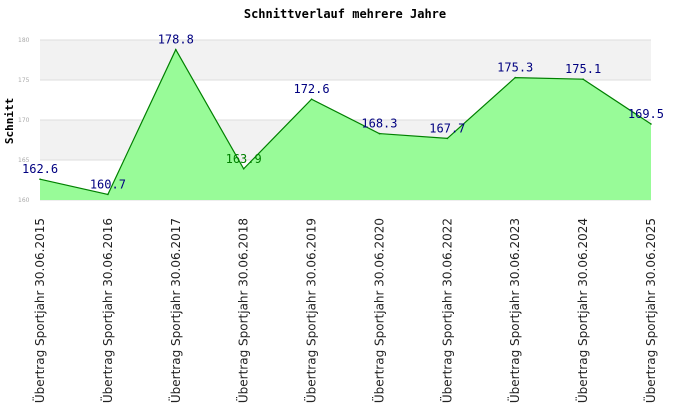  What do you see at coordinates (39, 310) in the screenshot?
I see `x-tick-label: Übertrag Sportjahr 30.06.2015` at bounding box center [39, 310].